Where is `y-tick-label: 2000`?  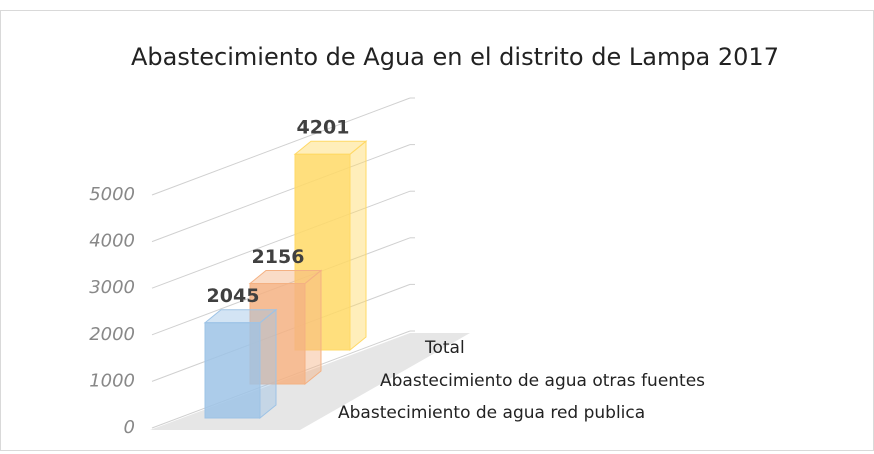 y-tick-label: 2000 is located at coordinates (112, 334).